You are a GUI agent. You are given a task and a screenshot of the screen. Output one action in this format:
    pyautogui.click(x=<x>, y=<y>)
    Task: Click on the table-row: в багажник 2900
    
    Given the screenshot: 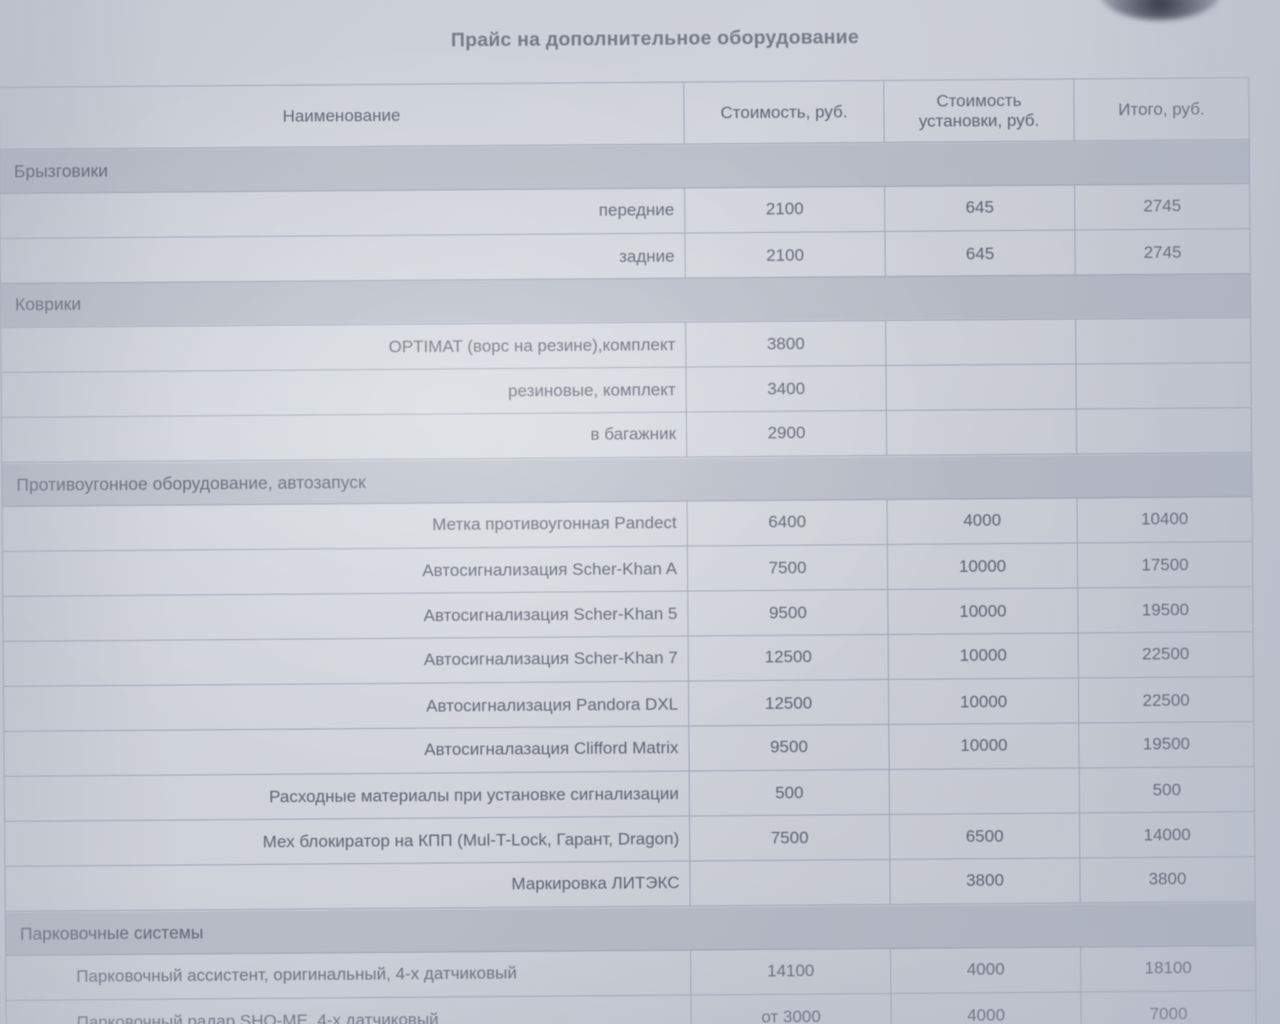 What is the action you would take?
    pyautogui.click(x=626, y=434)
    